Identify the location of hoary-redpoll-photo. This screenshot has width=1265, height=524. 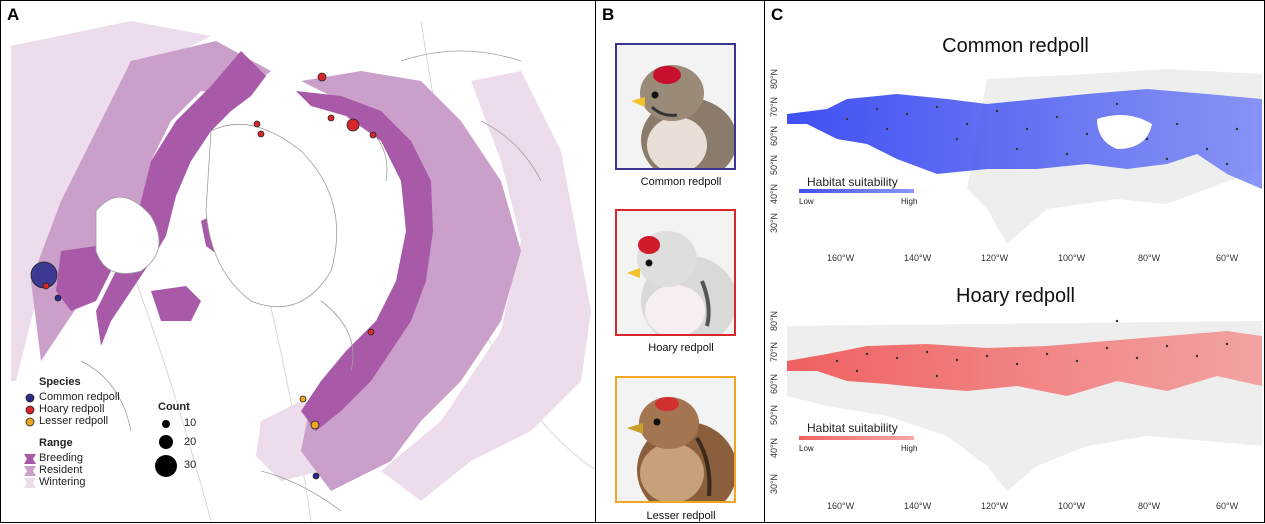
(675, 272).